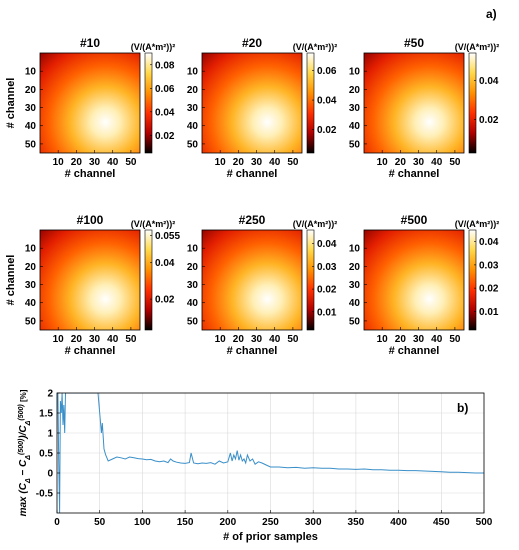  What do you see at coordinates (142, 522) in the screenshot?
I see `x-tick-label: 100` at bounding box center [142, 522].